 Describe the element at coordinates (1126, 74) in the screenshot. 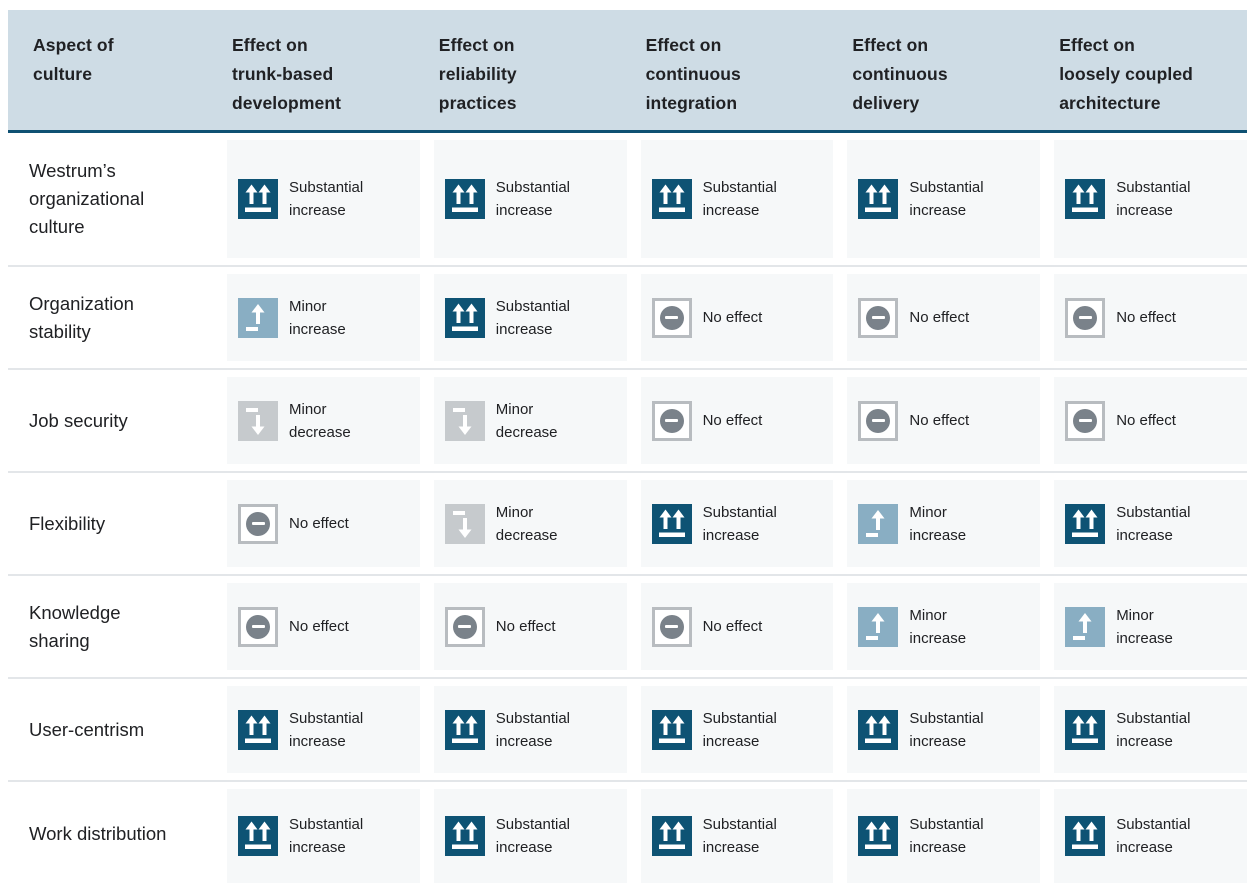

I see `header-label: Effect on loosely coupled architecture` at that location.